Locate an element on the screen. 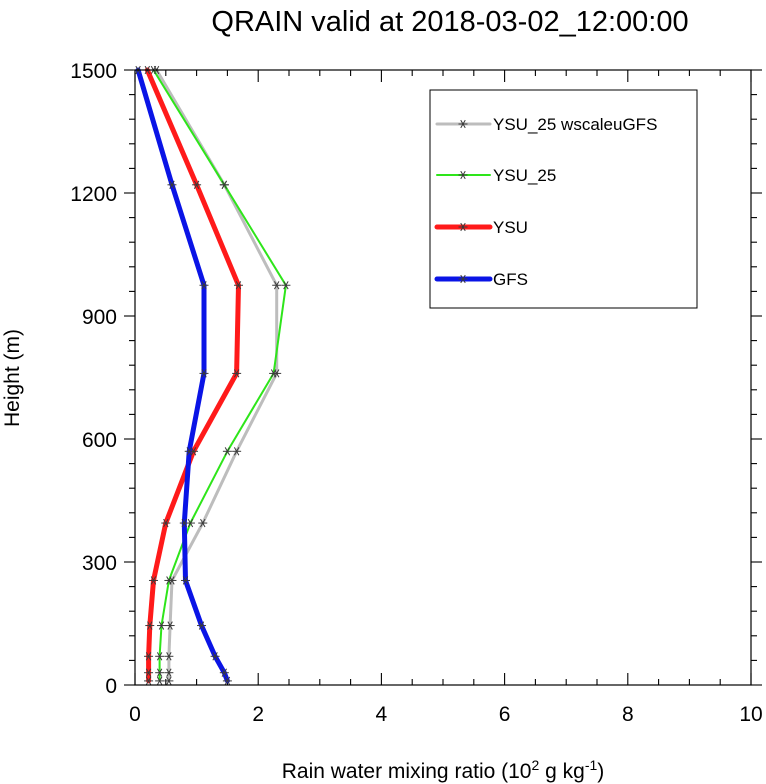 The height and width of the screenshot is (784, 766). legend-entry: YSU is located at coordinates (481, 227).